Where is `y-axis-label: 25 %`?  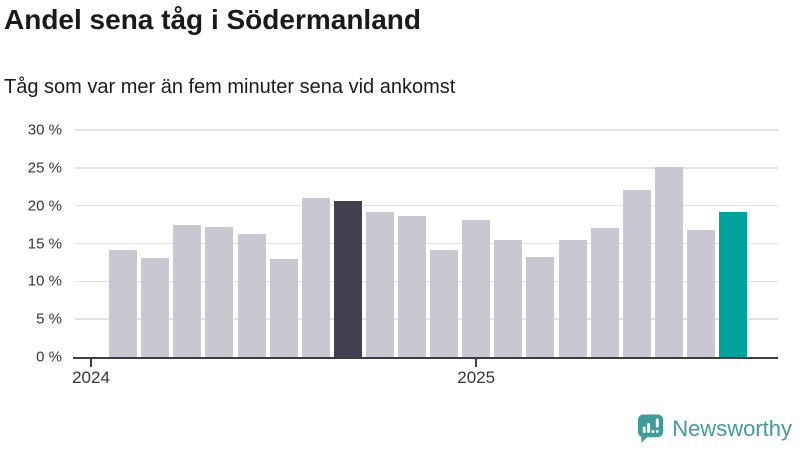 y-axis-label: 25 % is located at coordinates (44, 168).